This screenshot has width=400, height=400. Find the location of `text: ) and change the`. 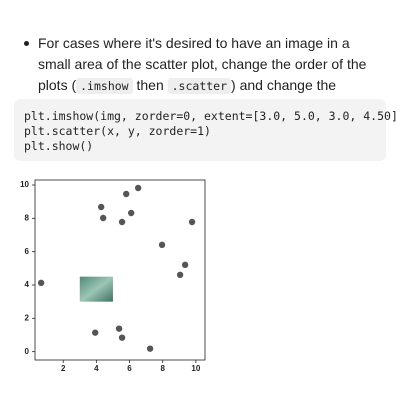

text: ) and change the is located at coordinates (284, 85).